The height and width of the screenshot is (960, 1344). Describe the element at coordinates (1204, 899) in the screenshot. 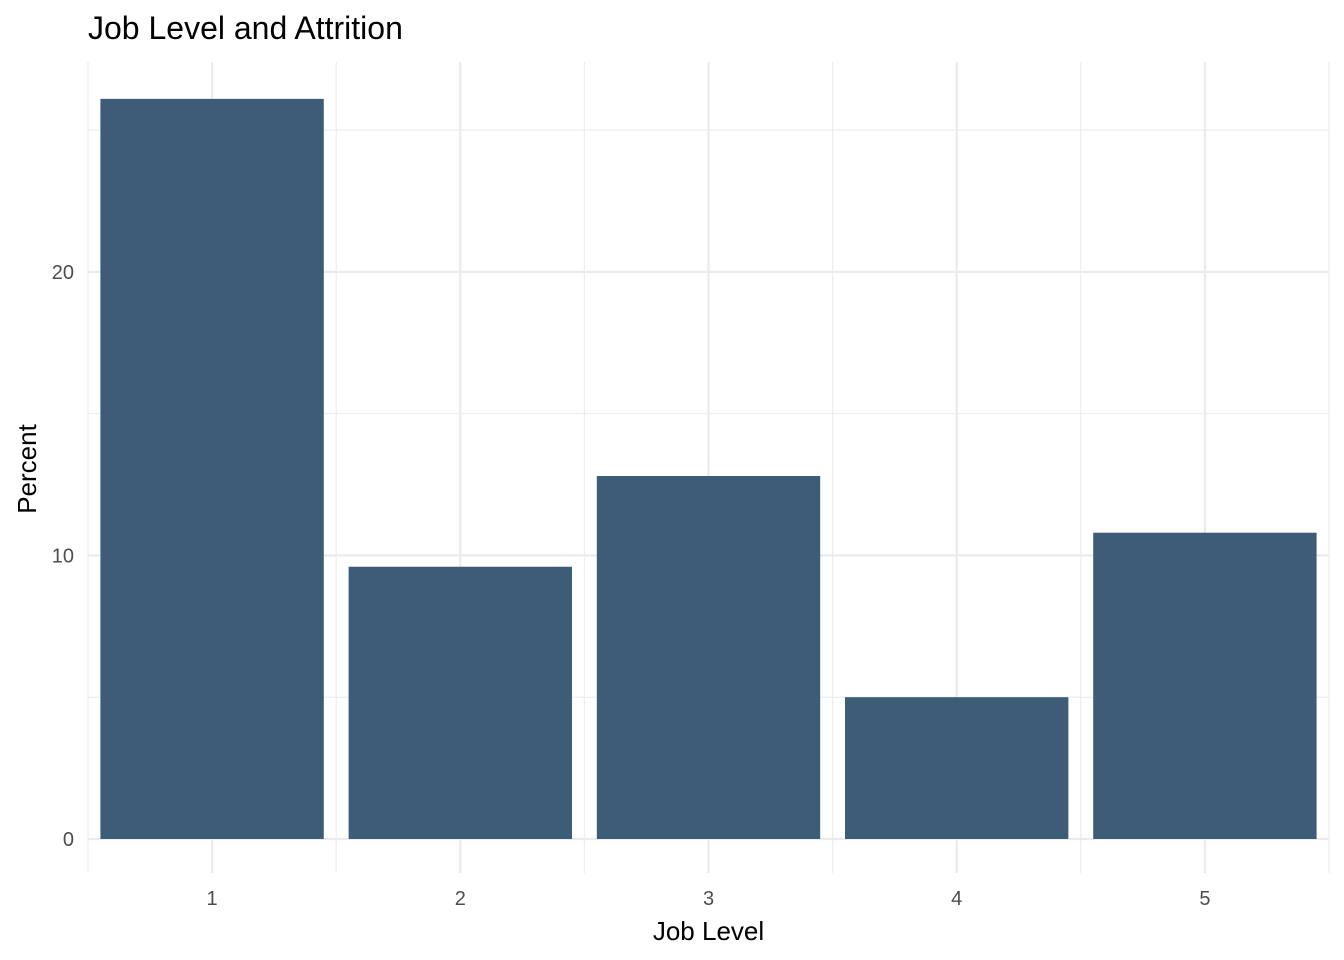

I see `x-tick-label: 5` at that location.